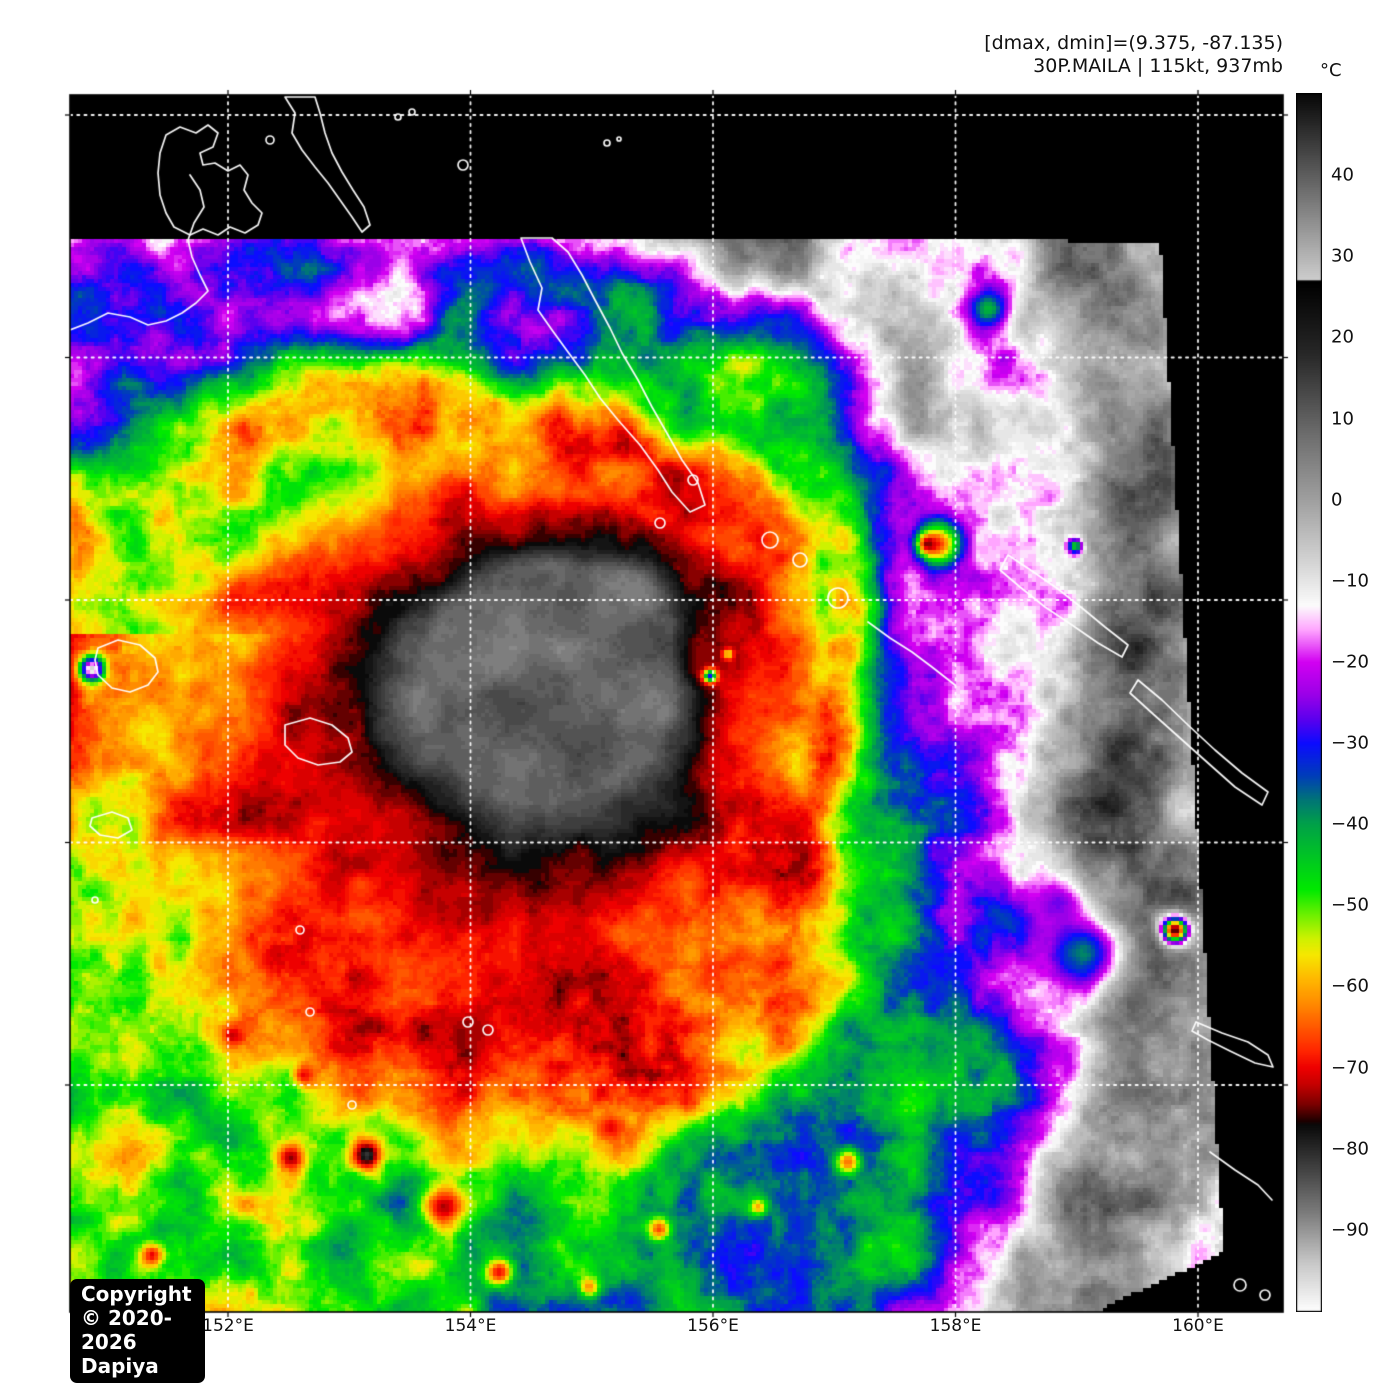 The image size is (1388, 1383). I want to click on colorbar-unit-label: °C, so click(1331, 70).